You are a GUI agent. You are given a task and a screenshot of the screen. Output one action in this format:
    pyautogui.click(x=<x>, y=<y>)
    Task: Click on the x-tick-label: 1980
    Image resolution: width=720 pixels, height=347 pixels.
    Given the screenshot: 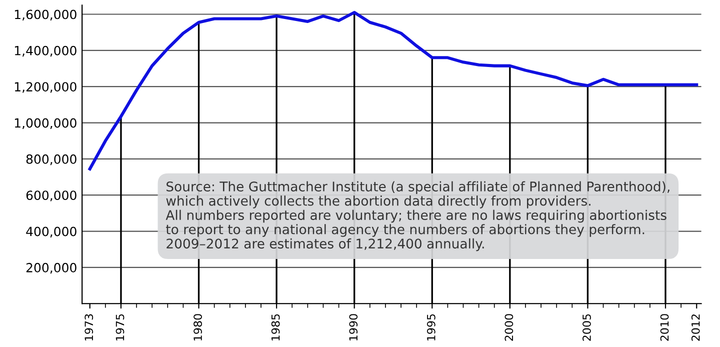 What is the action you would take?
    pyautogui.click(x=198, y=327)
    